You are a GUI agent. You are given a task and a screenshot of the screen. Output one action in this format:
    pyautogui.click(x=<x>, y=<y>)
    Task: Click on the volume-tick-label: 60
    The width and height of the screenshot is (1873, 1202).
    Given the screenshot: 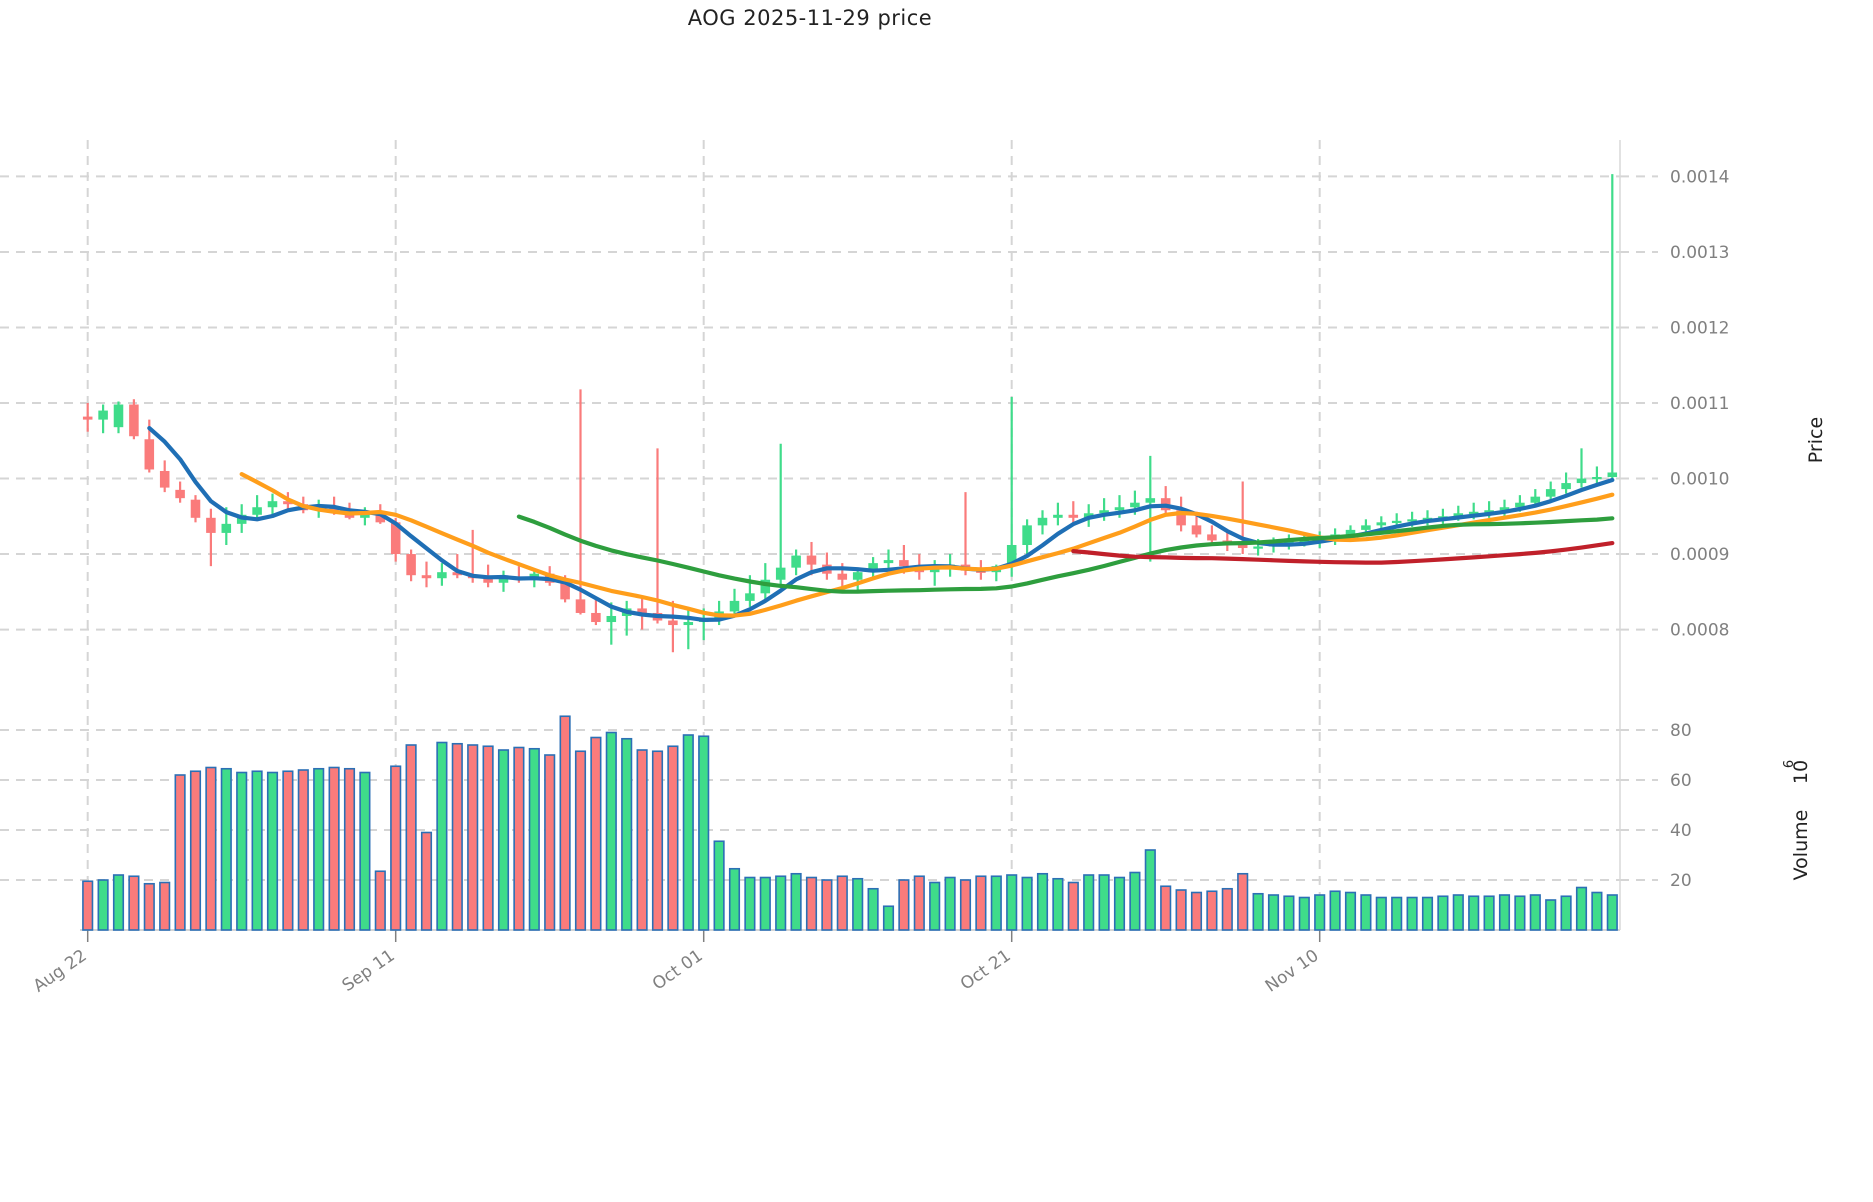 What is the action you would take?
    pyautogui.click(x=1681, y=781)
    